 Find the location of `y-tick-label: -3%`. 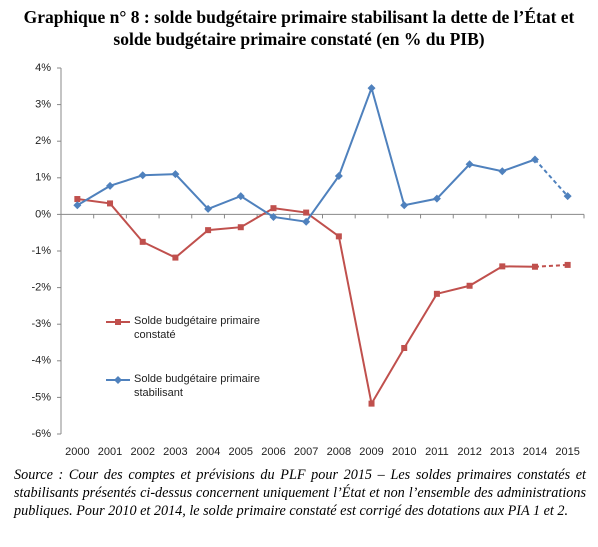

y-tick-label: -3% is located at coordinates (41, 324).